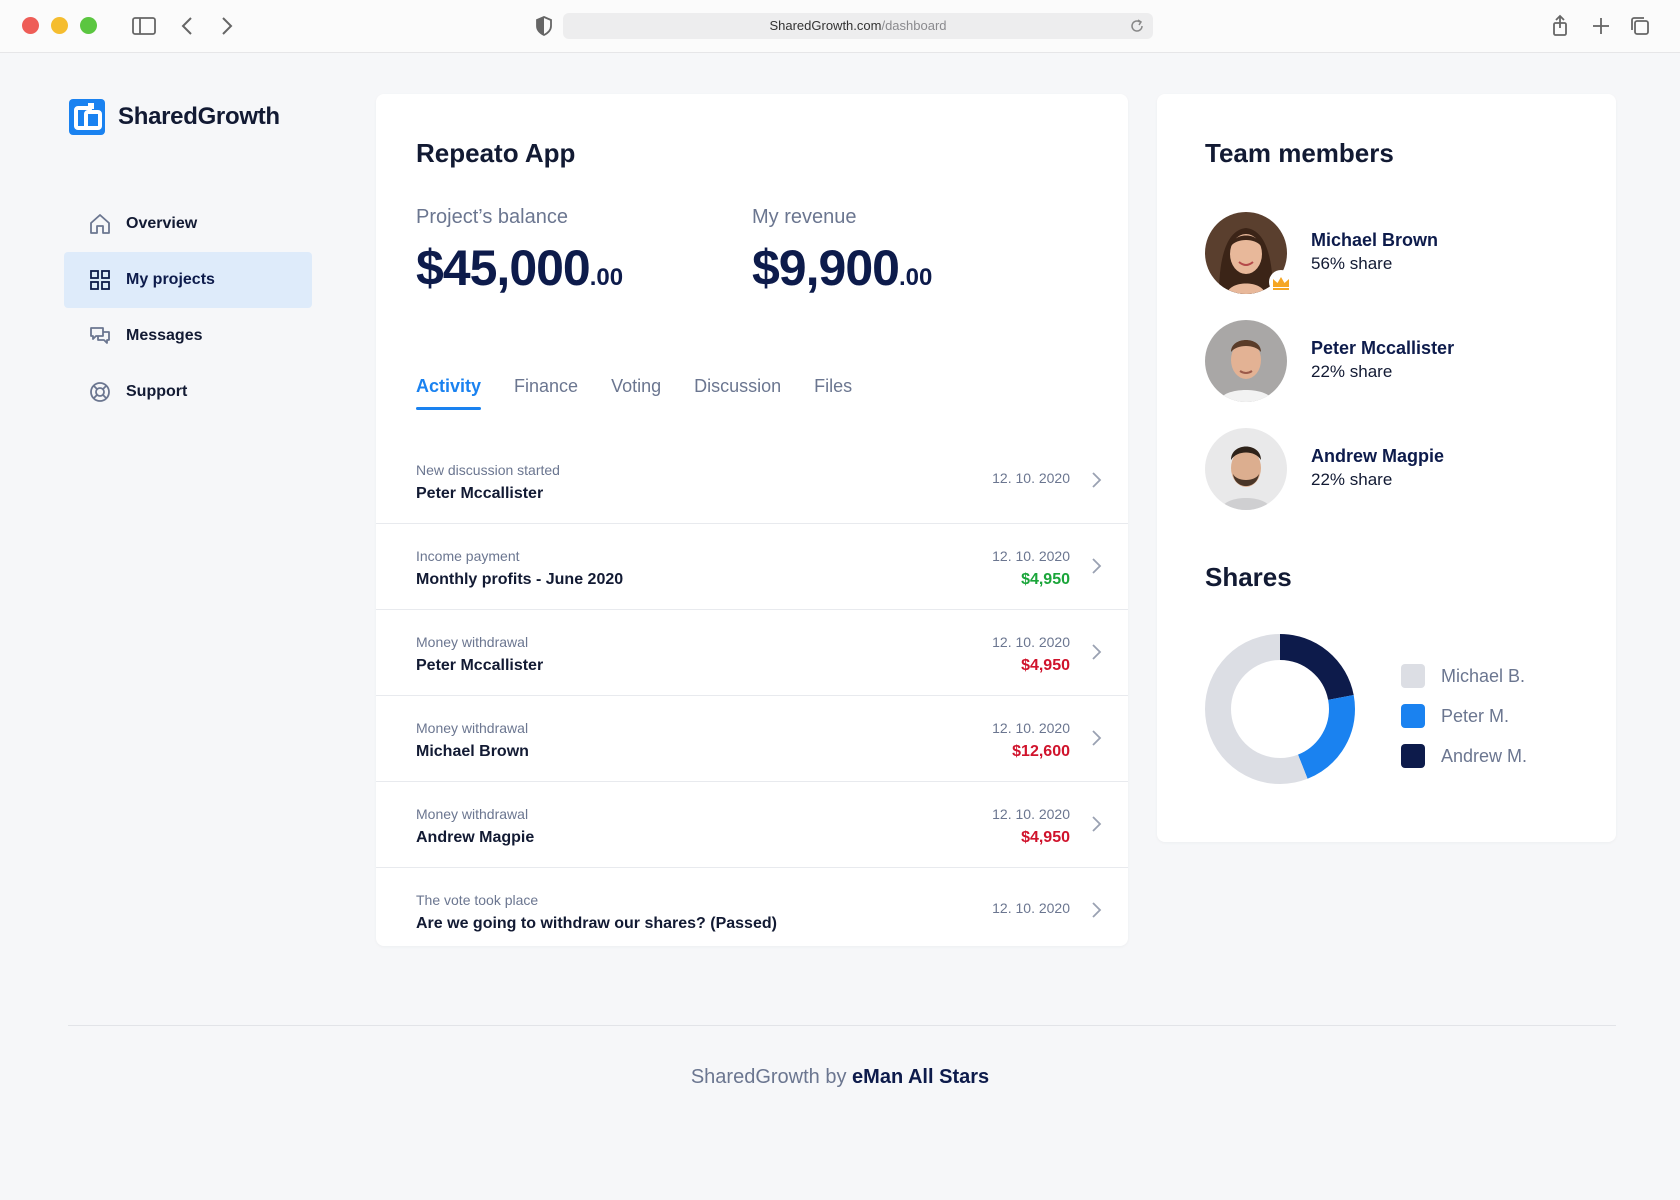  Describe the element at coordinates (804, 217) in the screenshot. I see `my-revenue-label: My revenue` at that location.